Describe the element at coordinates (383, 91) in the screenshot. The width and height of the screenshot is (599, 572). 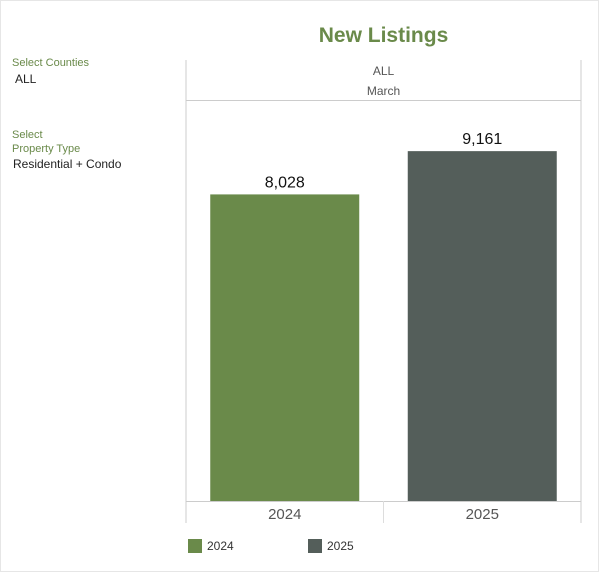
I see `header-month: March` at that location.